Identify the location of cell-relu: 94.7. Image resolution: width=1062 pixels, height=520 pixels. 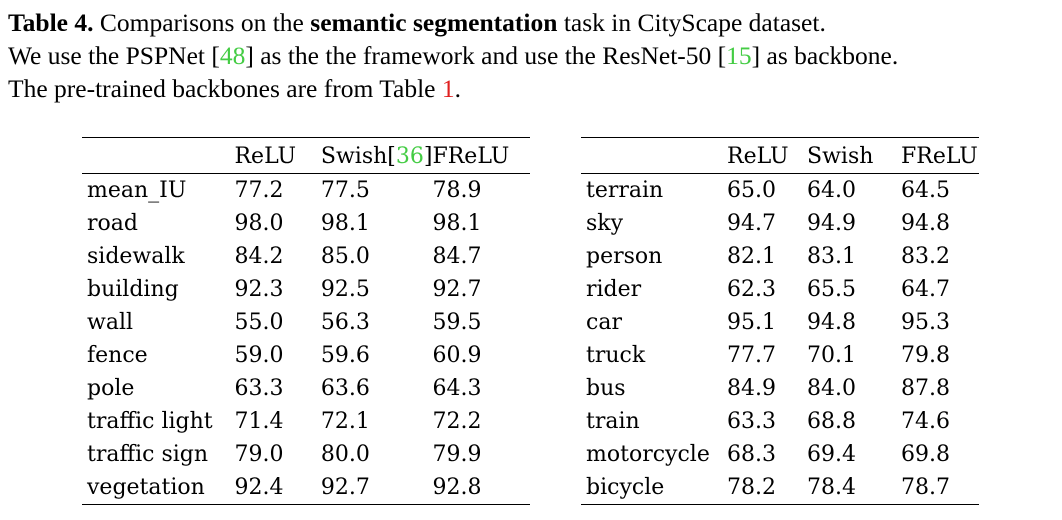
(751, 223).